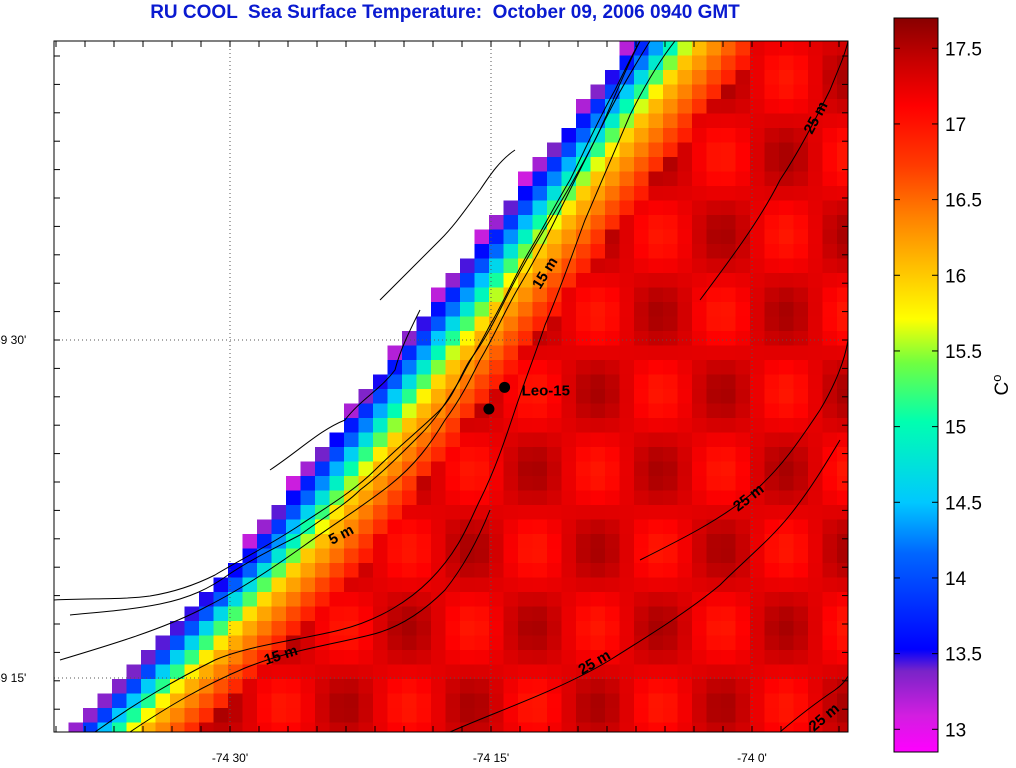  What do you see at coordinates (955, 125) in the screenshot?
I see `colorbar-tick-label: 17` at bounding box center [955, 125].